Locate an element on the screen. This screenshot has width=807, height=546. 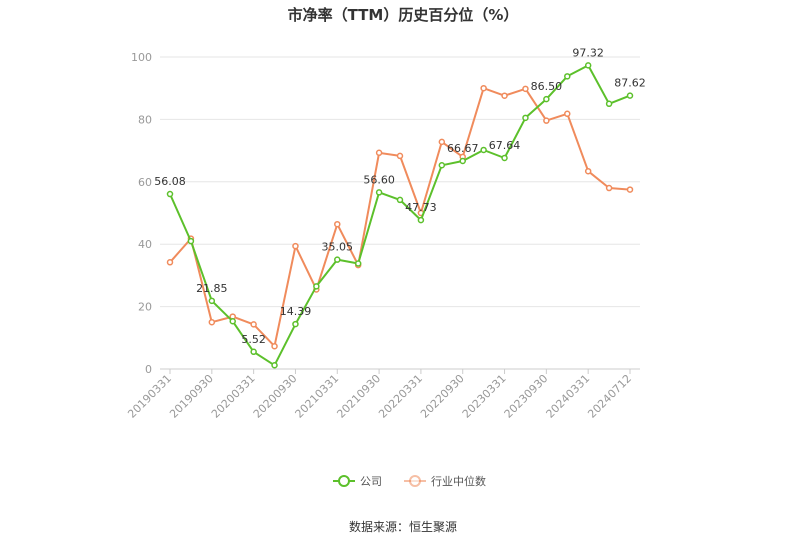
x-tick-label: 20230331 is located at coordinates (484, 396).